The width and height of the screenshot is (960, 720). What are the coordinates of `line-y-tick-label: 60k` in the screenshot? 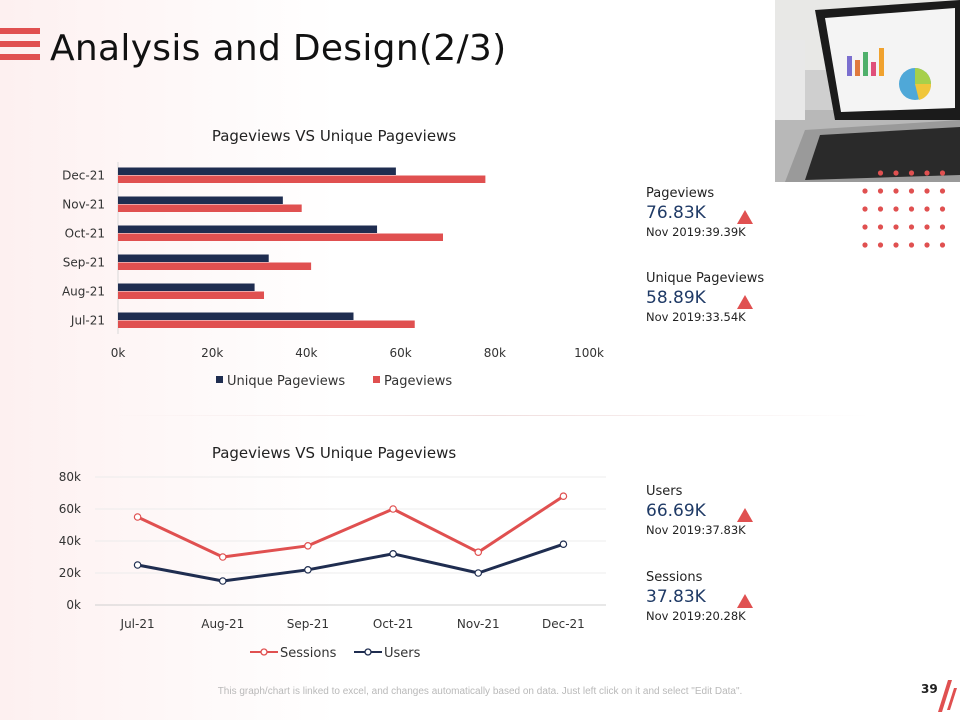 It's located at (70, 509).